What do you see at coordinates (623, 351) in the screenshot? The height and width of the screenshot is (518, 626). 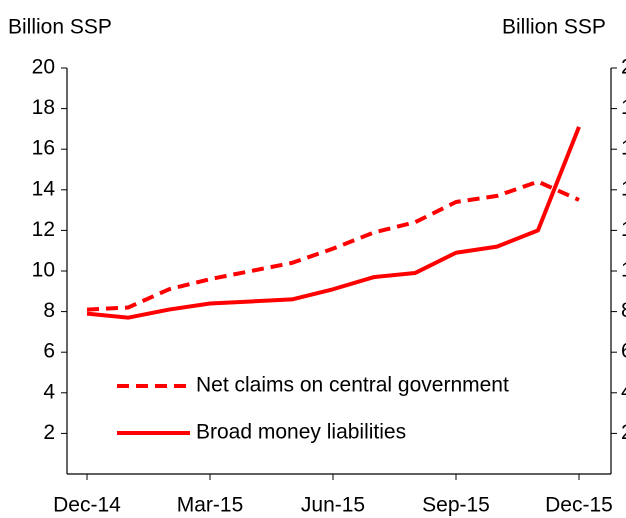 I see `y2-tick-label: 6` at bounding box center [623, 351].